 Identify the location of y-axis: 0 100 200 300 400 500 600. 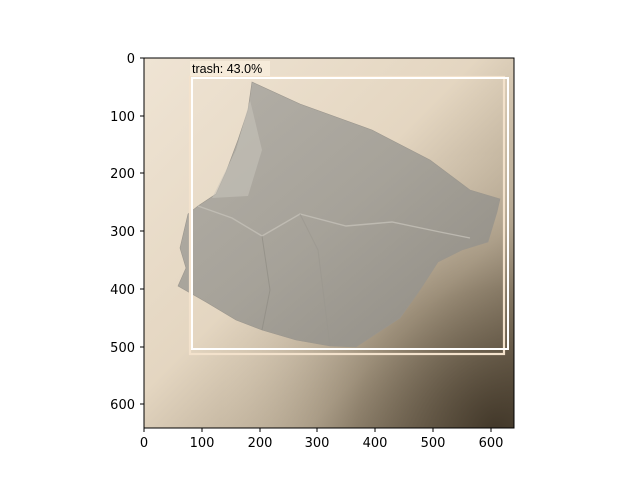
(127, 232).